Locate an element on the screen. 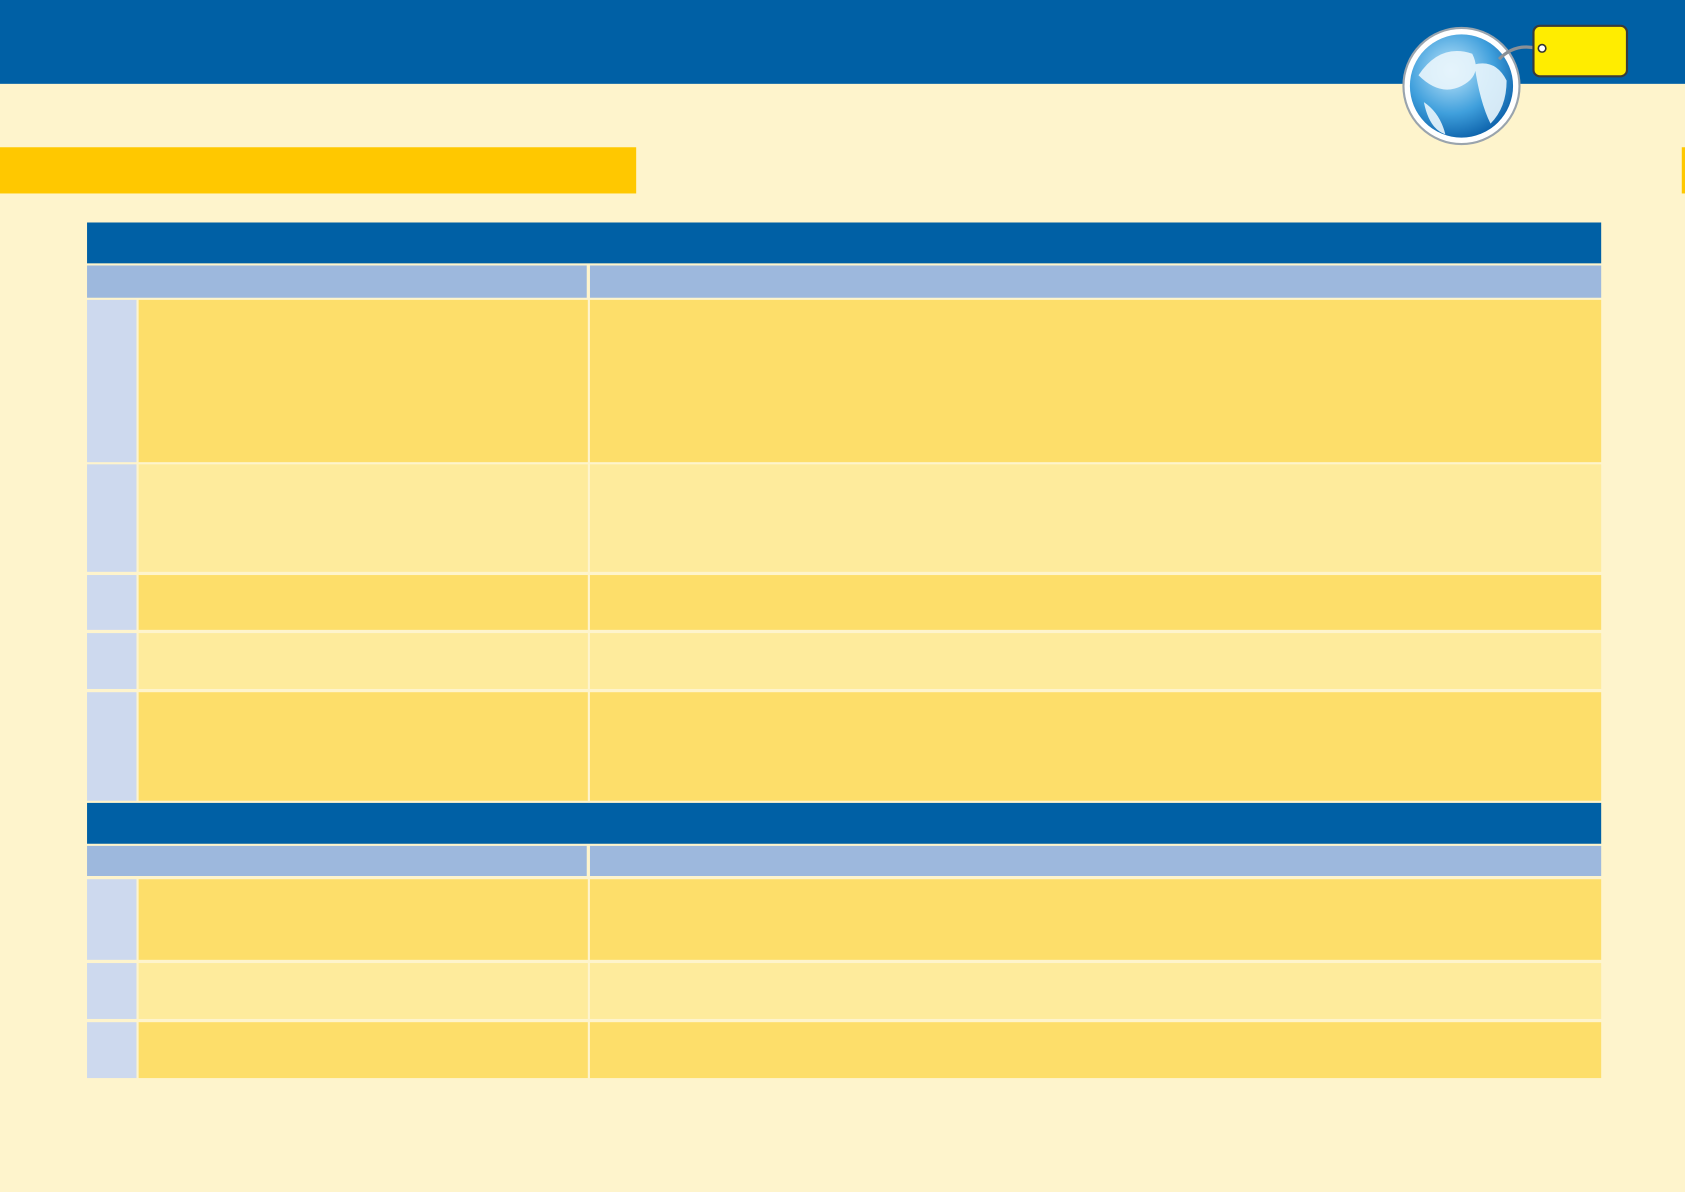 The width and height of the screenshot is (1685, 1192). tag is located at coordinates (1580, 51).